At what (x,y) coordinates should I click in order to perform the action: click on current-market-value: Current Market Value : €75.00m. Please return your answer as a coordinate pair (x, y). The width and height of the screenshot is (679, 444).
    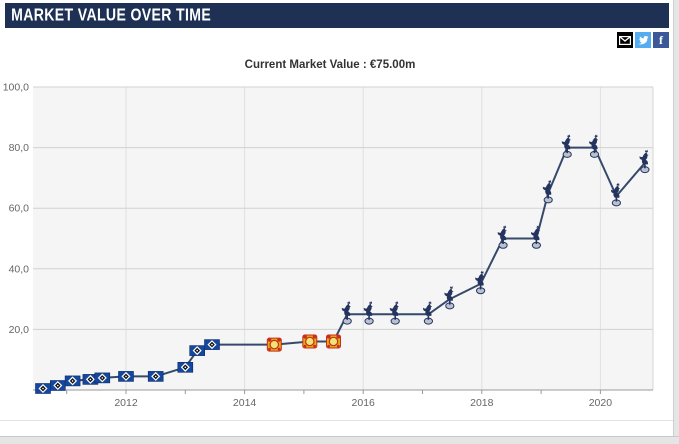
    Looking at the image, I should click on (330, 65).